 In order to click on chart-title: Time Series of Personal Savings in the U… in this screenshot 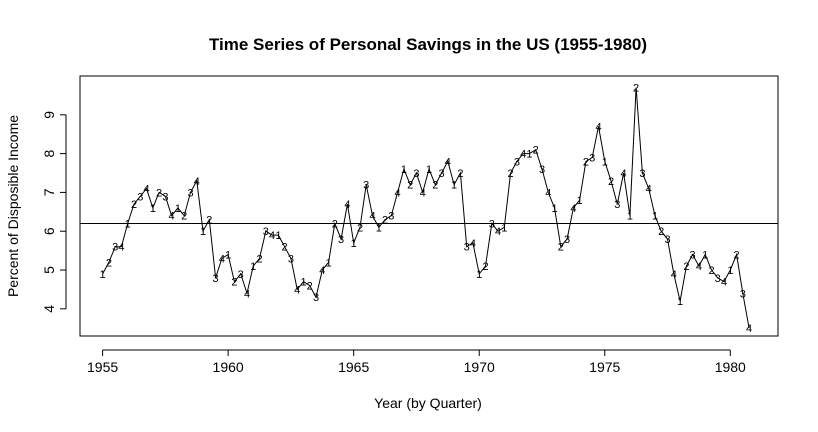, I will do `click(428, 44)`.